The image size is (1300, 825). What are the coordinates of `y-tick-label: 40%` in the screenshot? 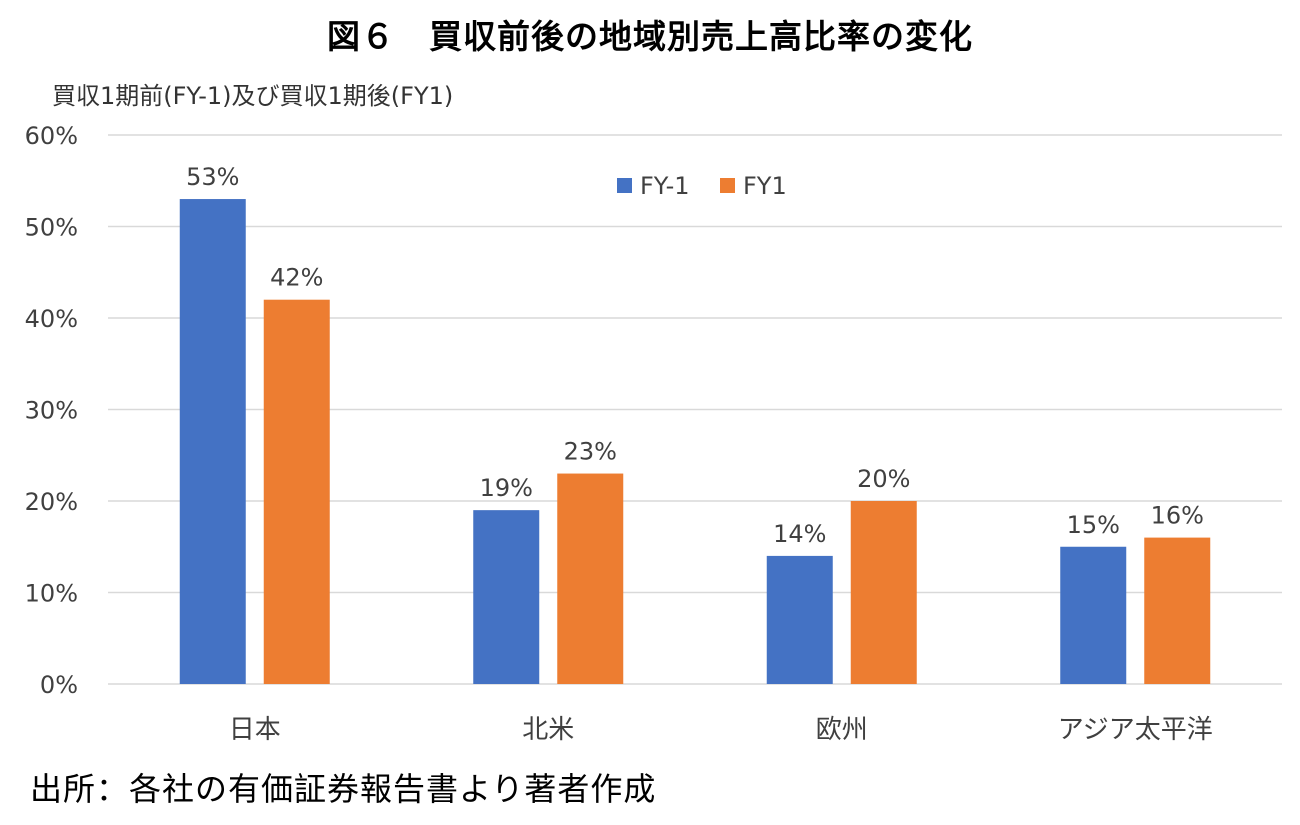 It's located at (51, 319).